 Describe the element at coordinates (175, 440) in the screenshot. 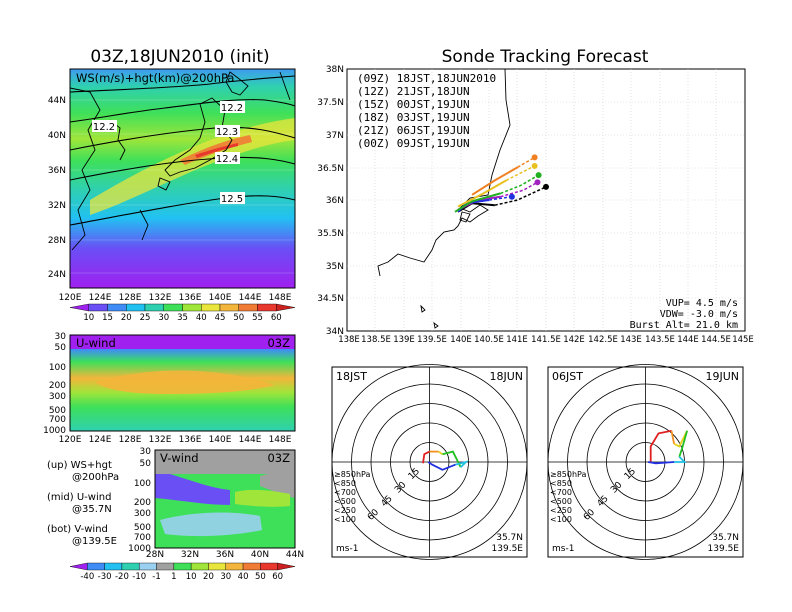

I see `uwind-lon-ticks: 120E 124E 128E 132E 136E 140E 144E 148E` at that location.